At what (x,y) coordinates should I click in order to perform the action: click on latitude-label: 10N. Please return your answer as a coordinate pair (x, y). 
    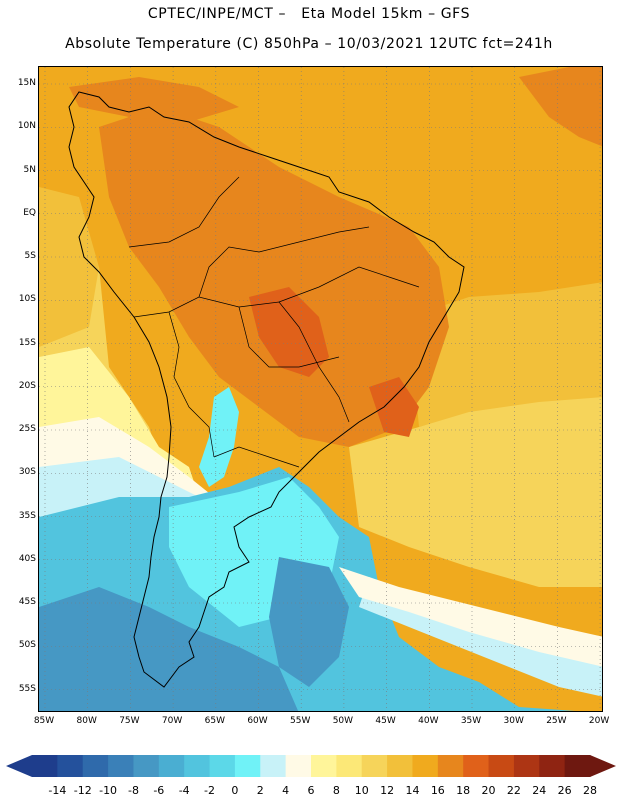
    Looking at the image, I should click on (26, 126).